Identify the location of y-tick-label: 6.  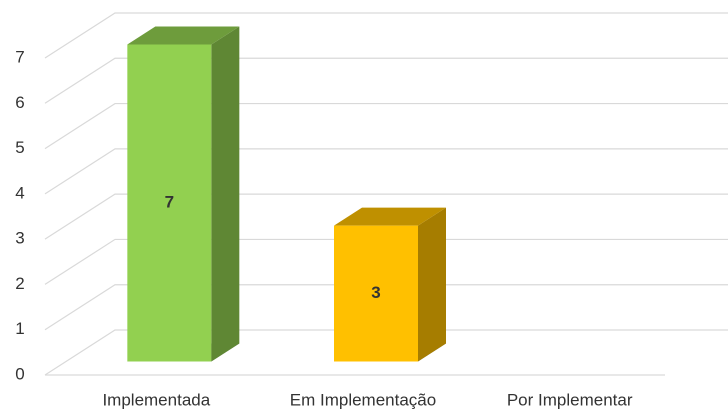
(19, 102).